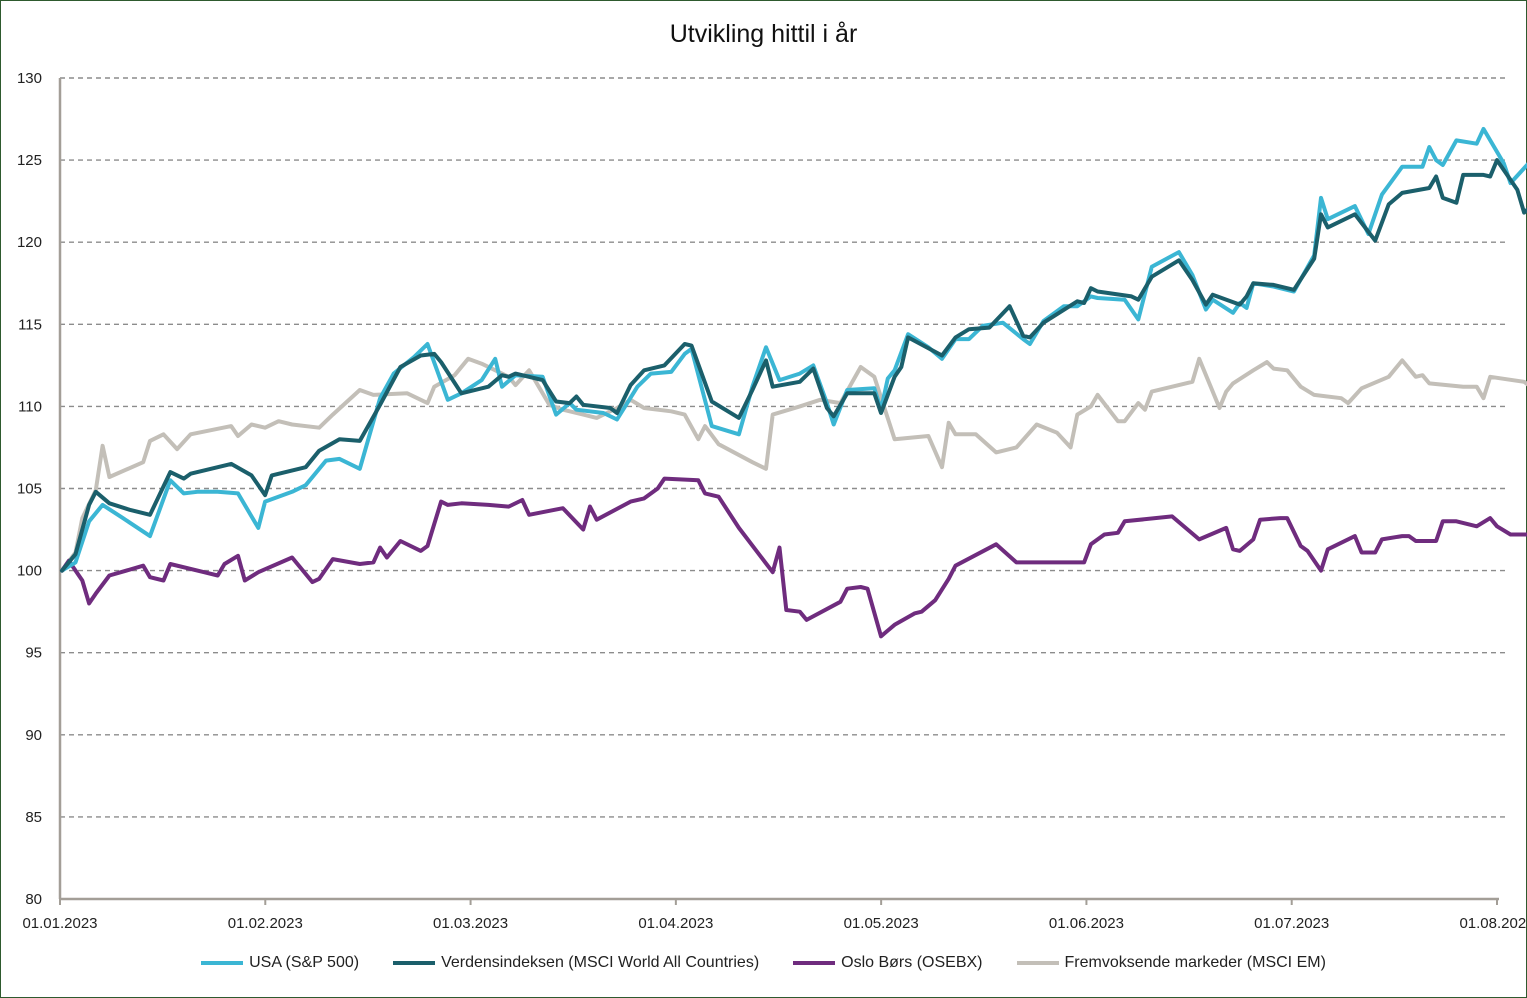 Image resolution: width=1527 pixels, height=998 pixels. Describe the element at coordinates (33, 653) in the screenshot. I see `y-tick-label: 95` at that location.